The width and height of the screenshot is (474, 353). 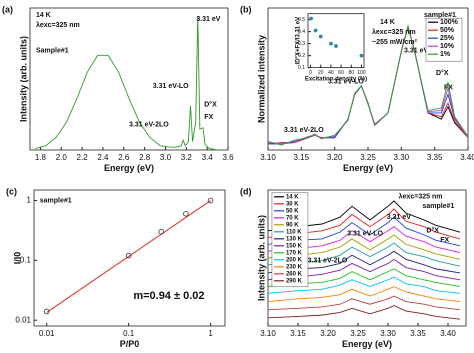 What do you see at coordinates (29, 200) in the screenshot?
I see `y-tick-label: 1` at bounding box center [29, 200].